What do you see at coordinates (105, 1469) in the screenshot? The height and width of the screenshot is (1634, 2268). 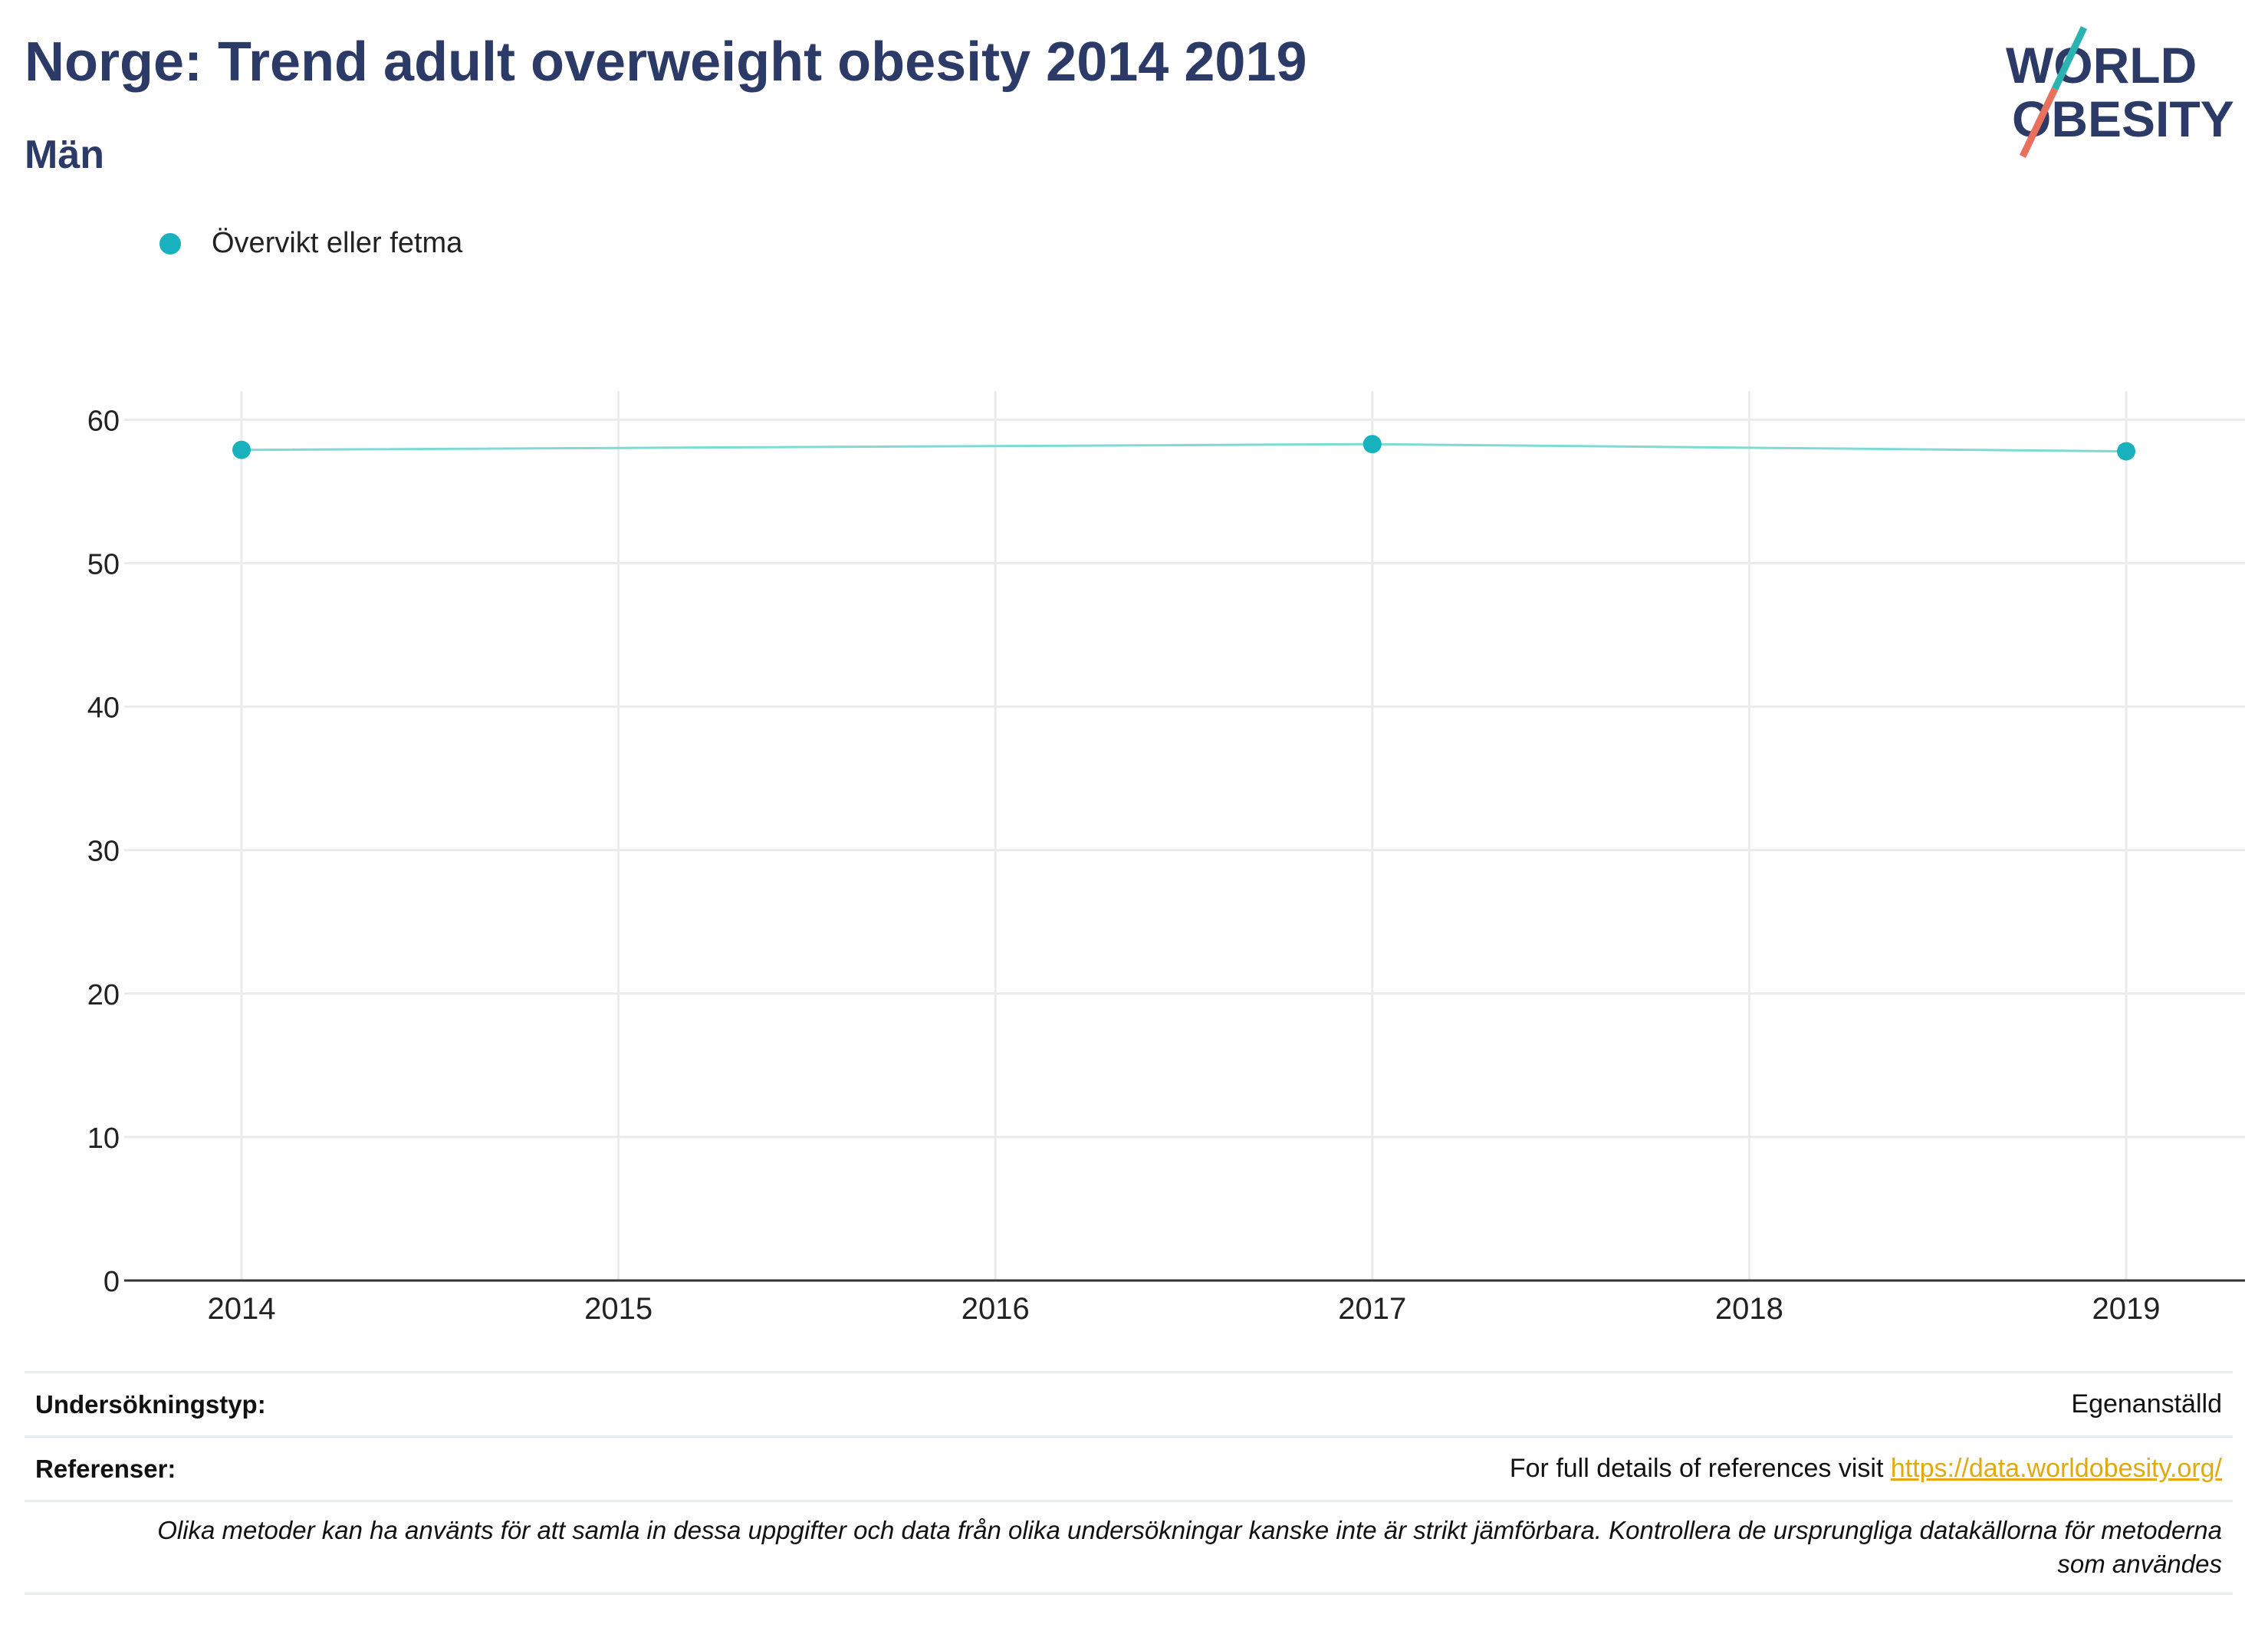 I see `references-label: Referenser:` at bounding box center [105, 1469].